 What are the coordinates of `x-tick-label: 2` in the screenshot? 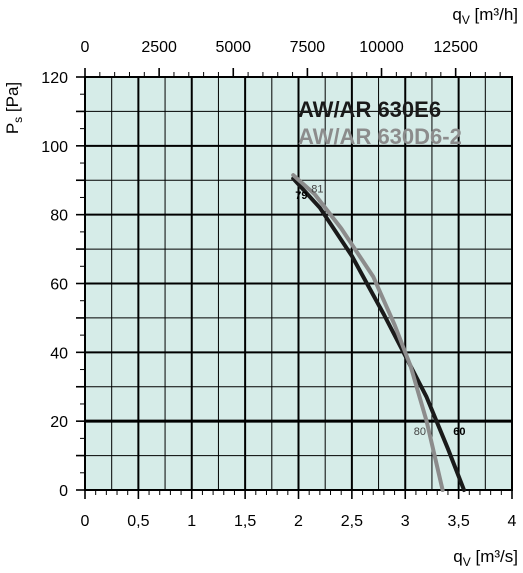 It's located at (298, 521).